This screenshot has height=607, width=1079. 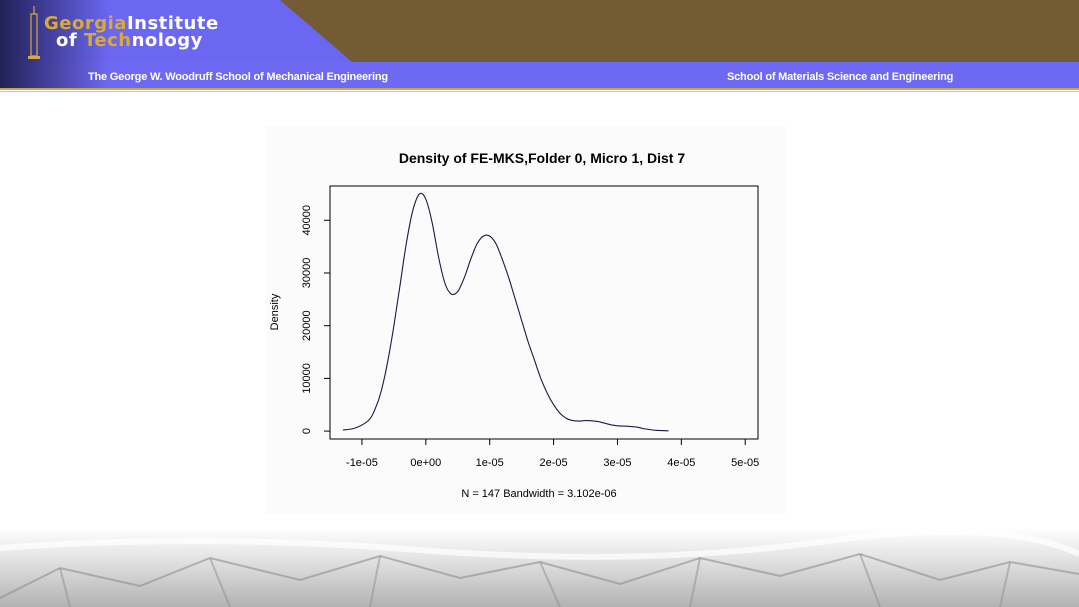 What do you see at coordinates (490, 463) in the screenshot?
I see `x-tick-label: 1e-05` at bounding box center [490, 463].